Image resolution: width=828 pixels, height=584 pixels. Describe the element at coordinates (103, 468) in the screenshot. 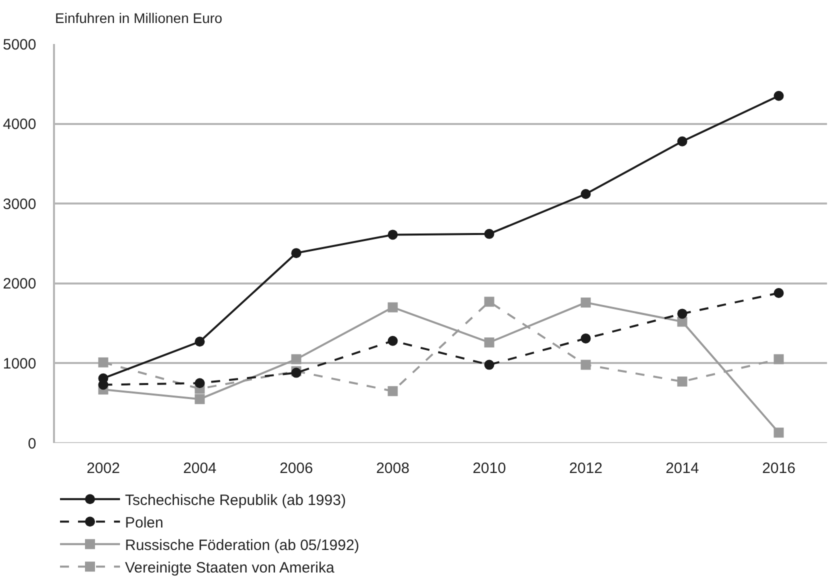

I see `x-tick-label: 2002` at that location.